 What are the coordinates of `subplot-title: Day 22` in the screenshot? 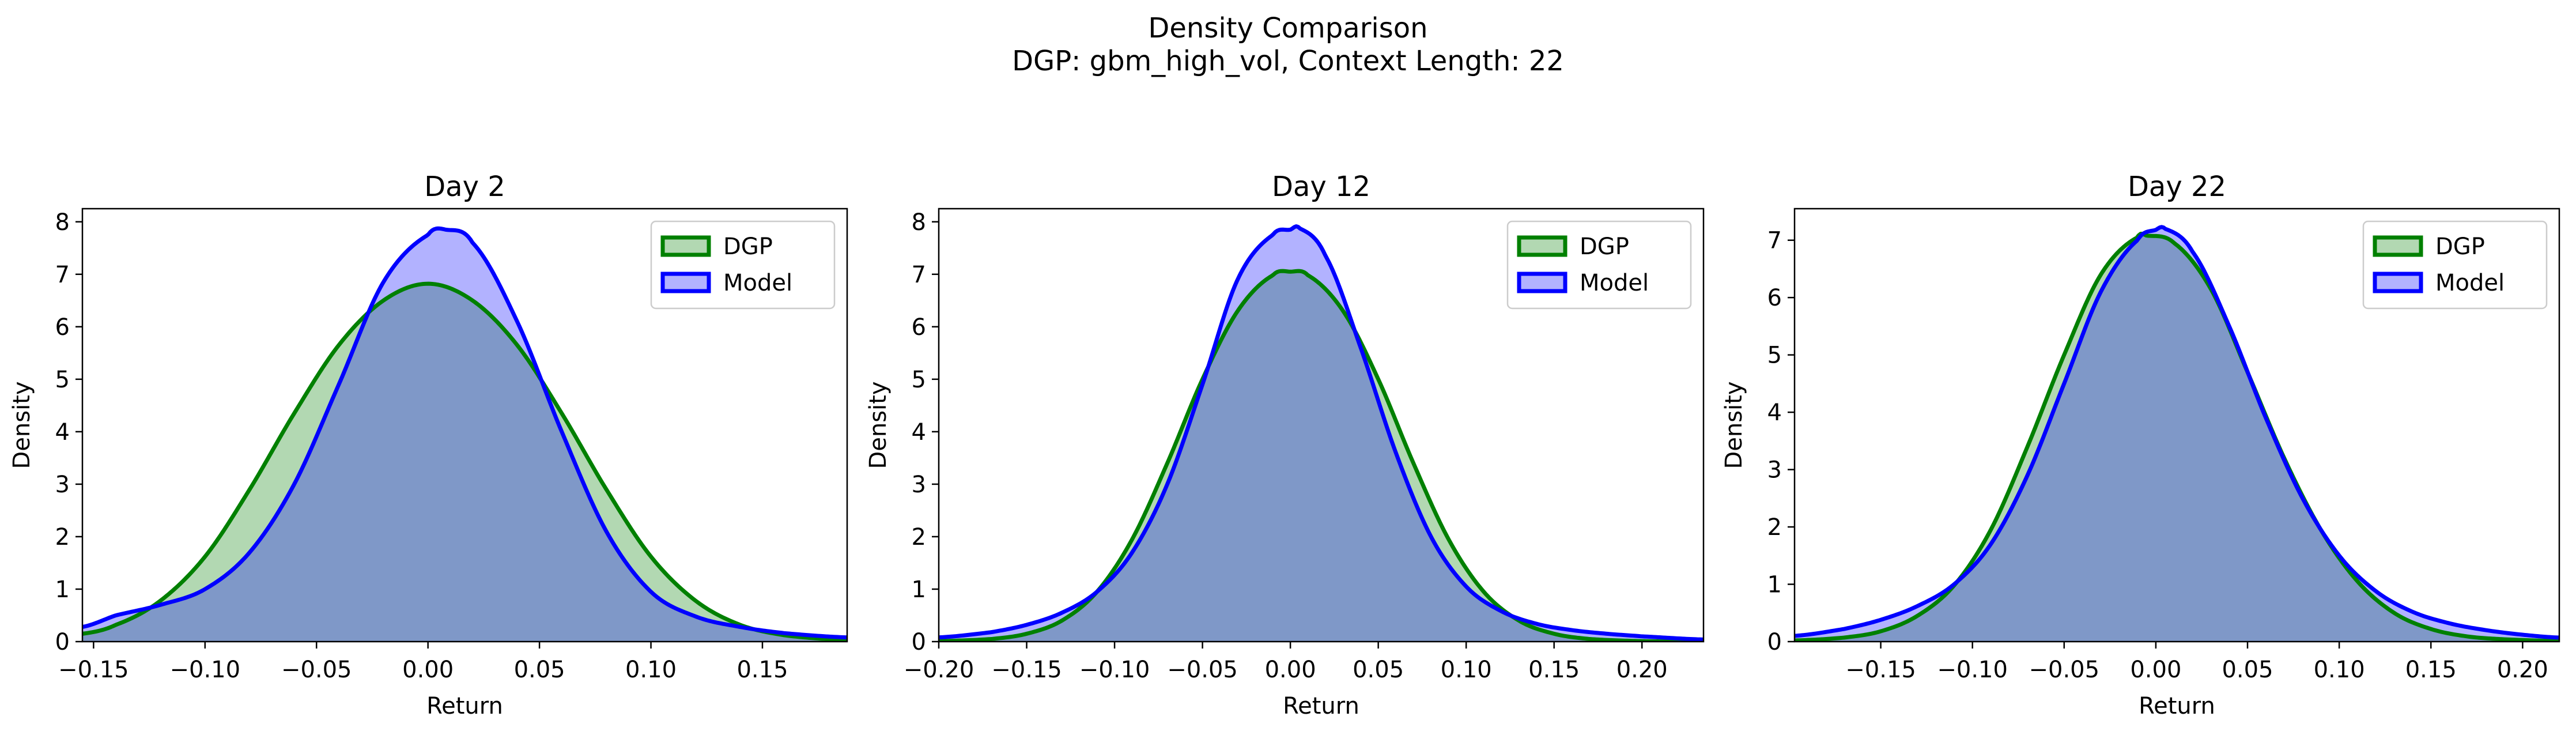 It's located at (2177, 187).